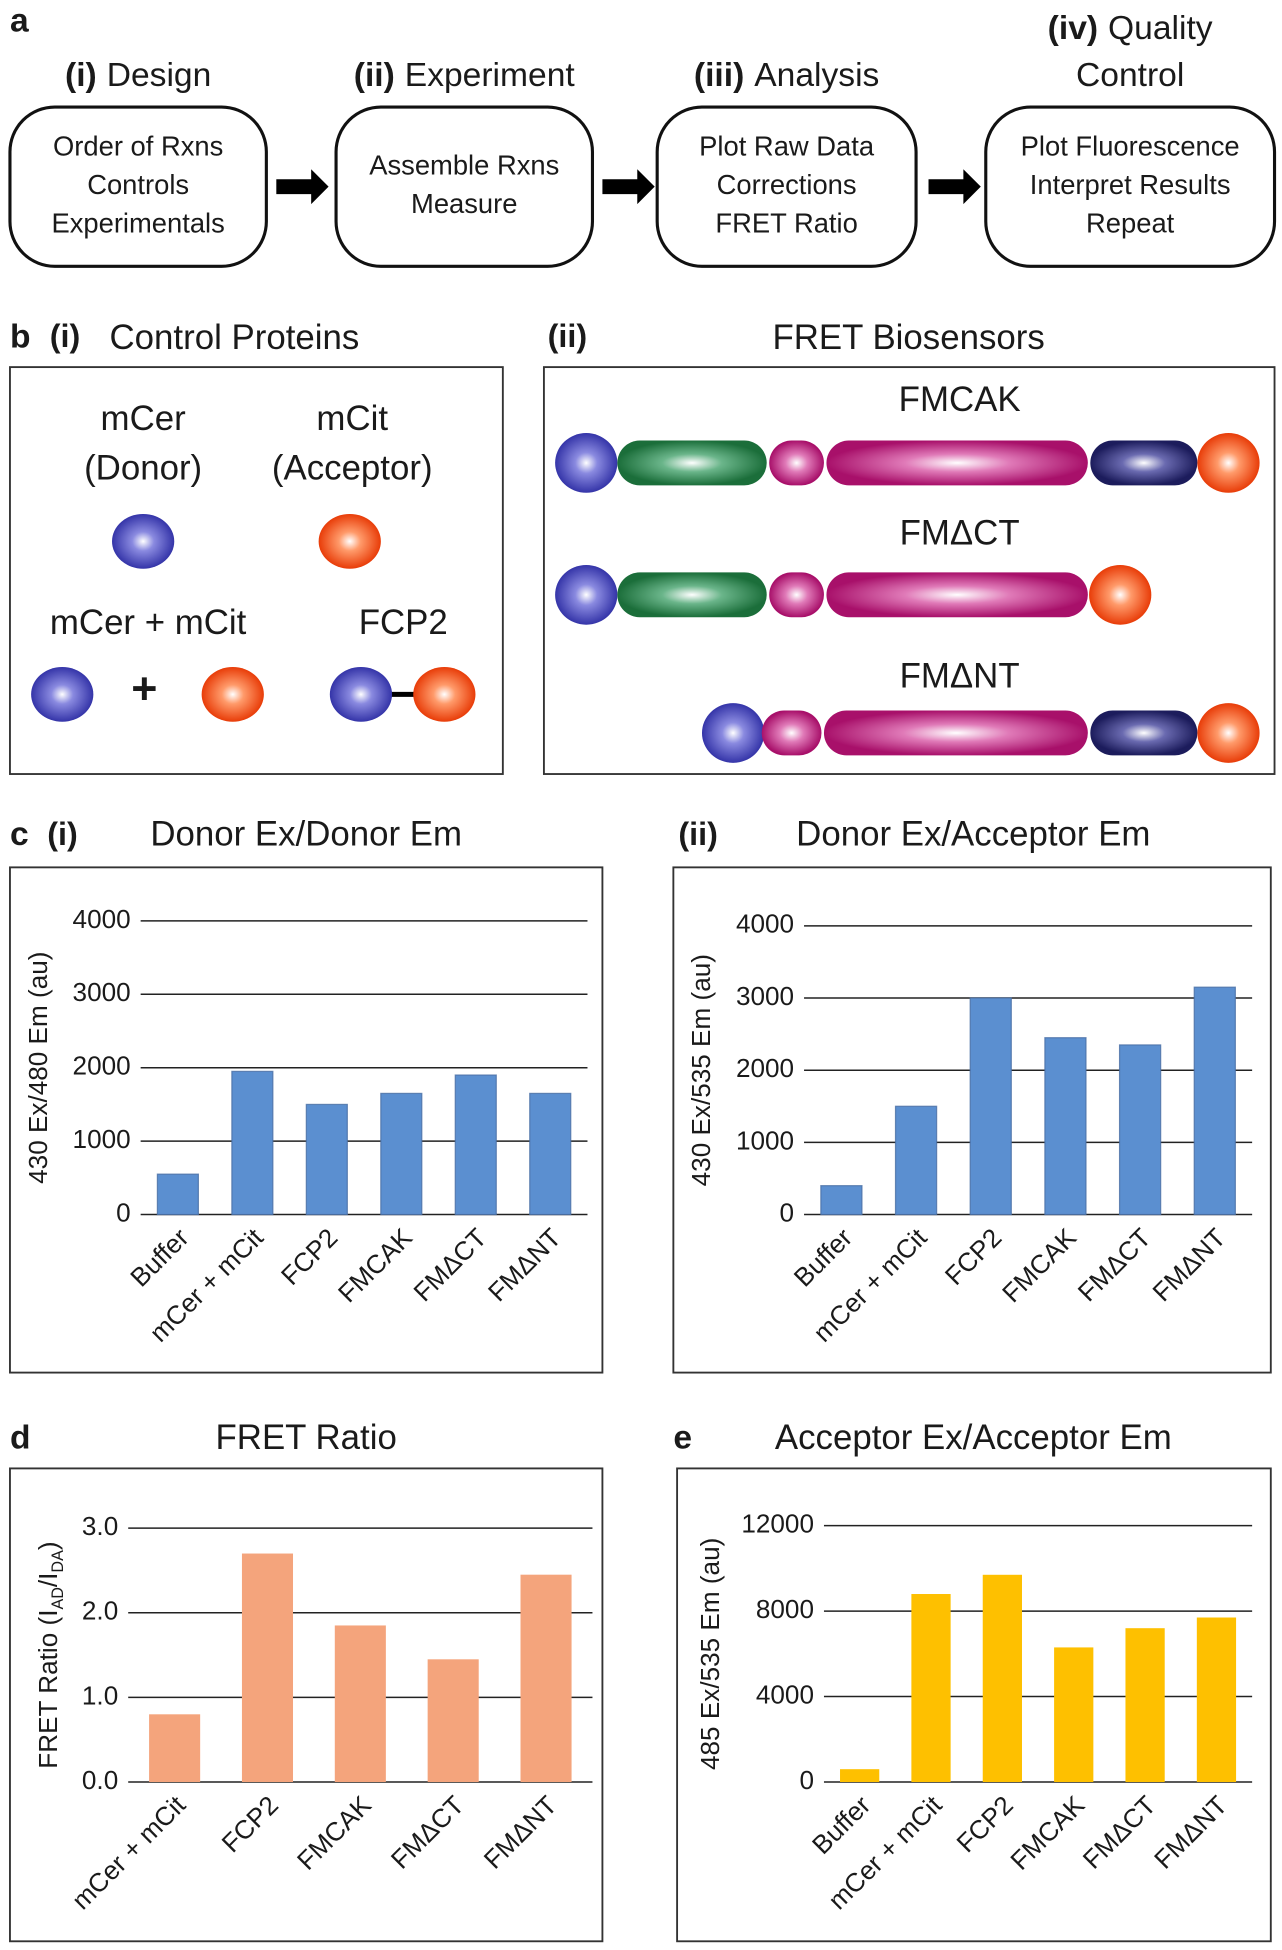 The height and width of the screenshot is (1950, 1282). Describe the element at coordinates (306, 833) in the screenshot. I see `chart-title: Donor Ex/Donor Em` at that location.